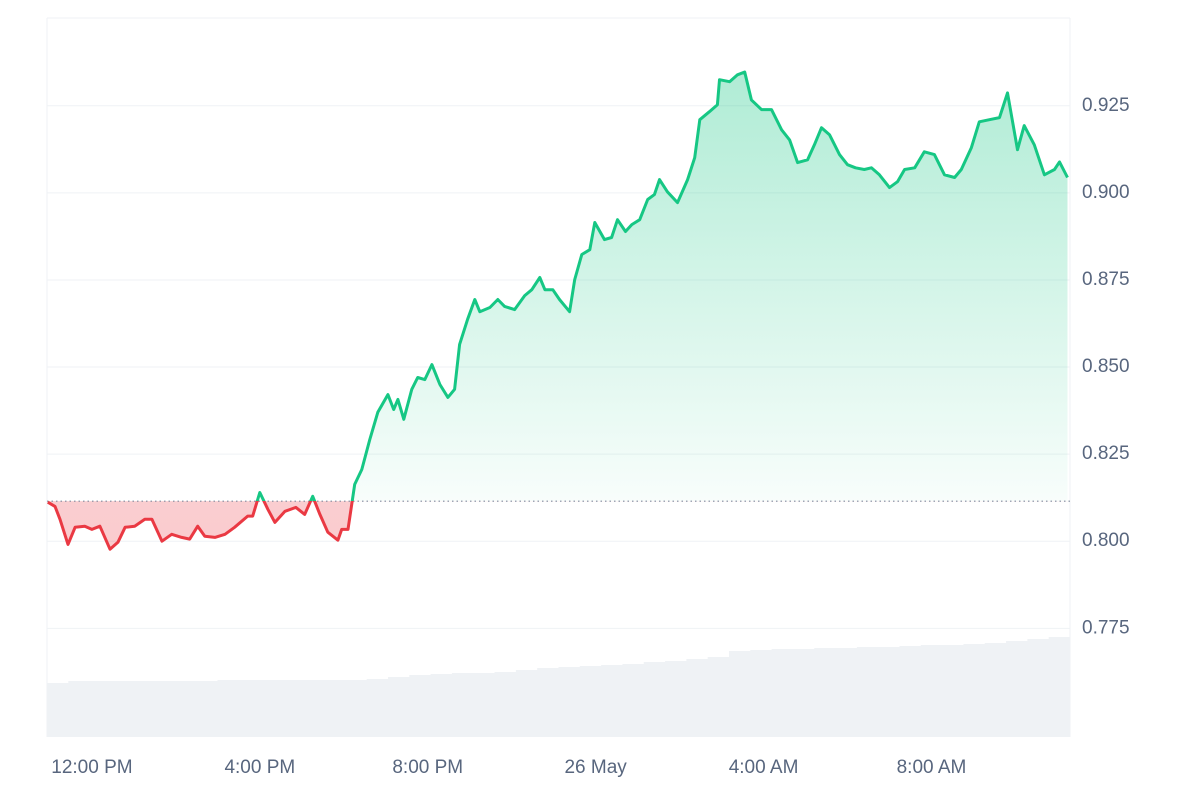 The height and width of the screenshot is (805, 1200). What do you see at coordinates (259, 767) in the screenshot?
I see `x-tick-label: 4:00 PM` at bounding box center [259, 767].